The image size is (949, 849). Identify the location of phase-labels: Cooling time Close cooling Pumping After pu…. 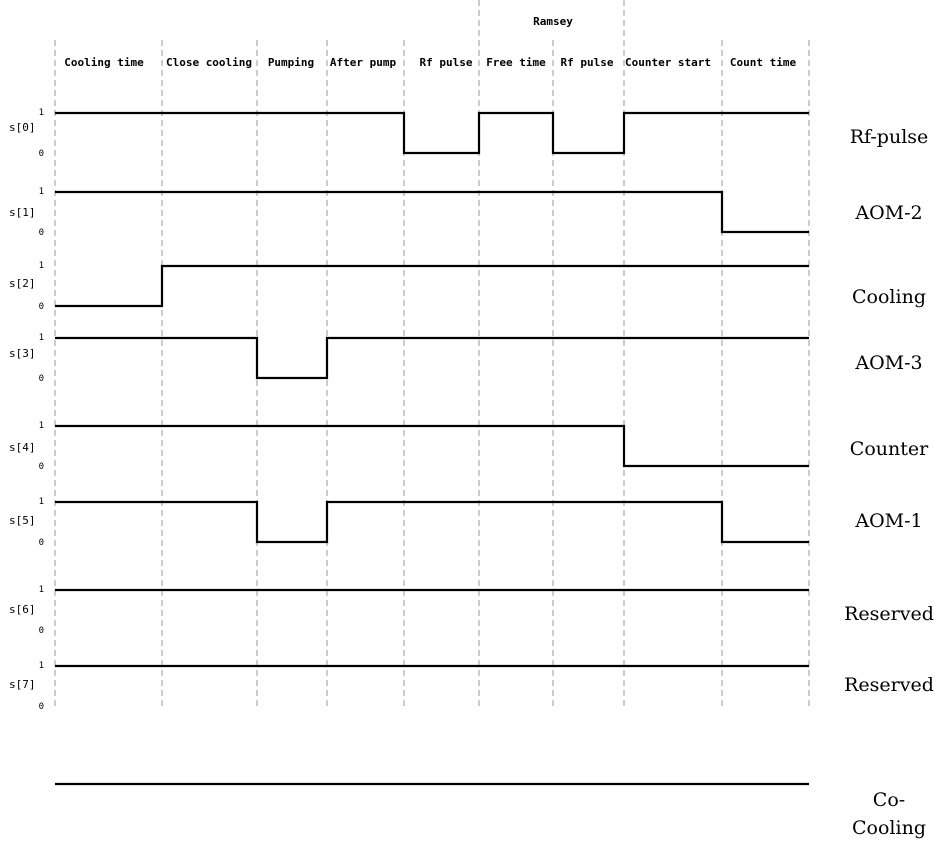
(430, 62).